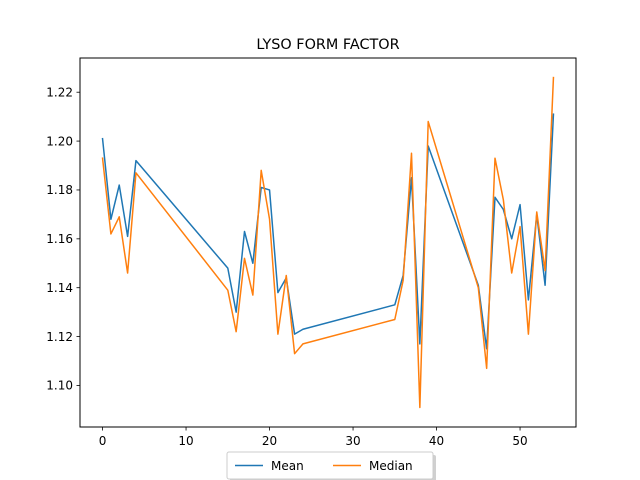  Describe the element at coordinates (519, 441) in the screenshot. I see `x-tick-label: 50` at that location.